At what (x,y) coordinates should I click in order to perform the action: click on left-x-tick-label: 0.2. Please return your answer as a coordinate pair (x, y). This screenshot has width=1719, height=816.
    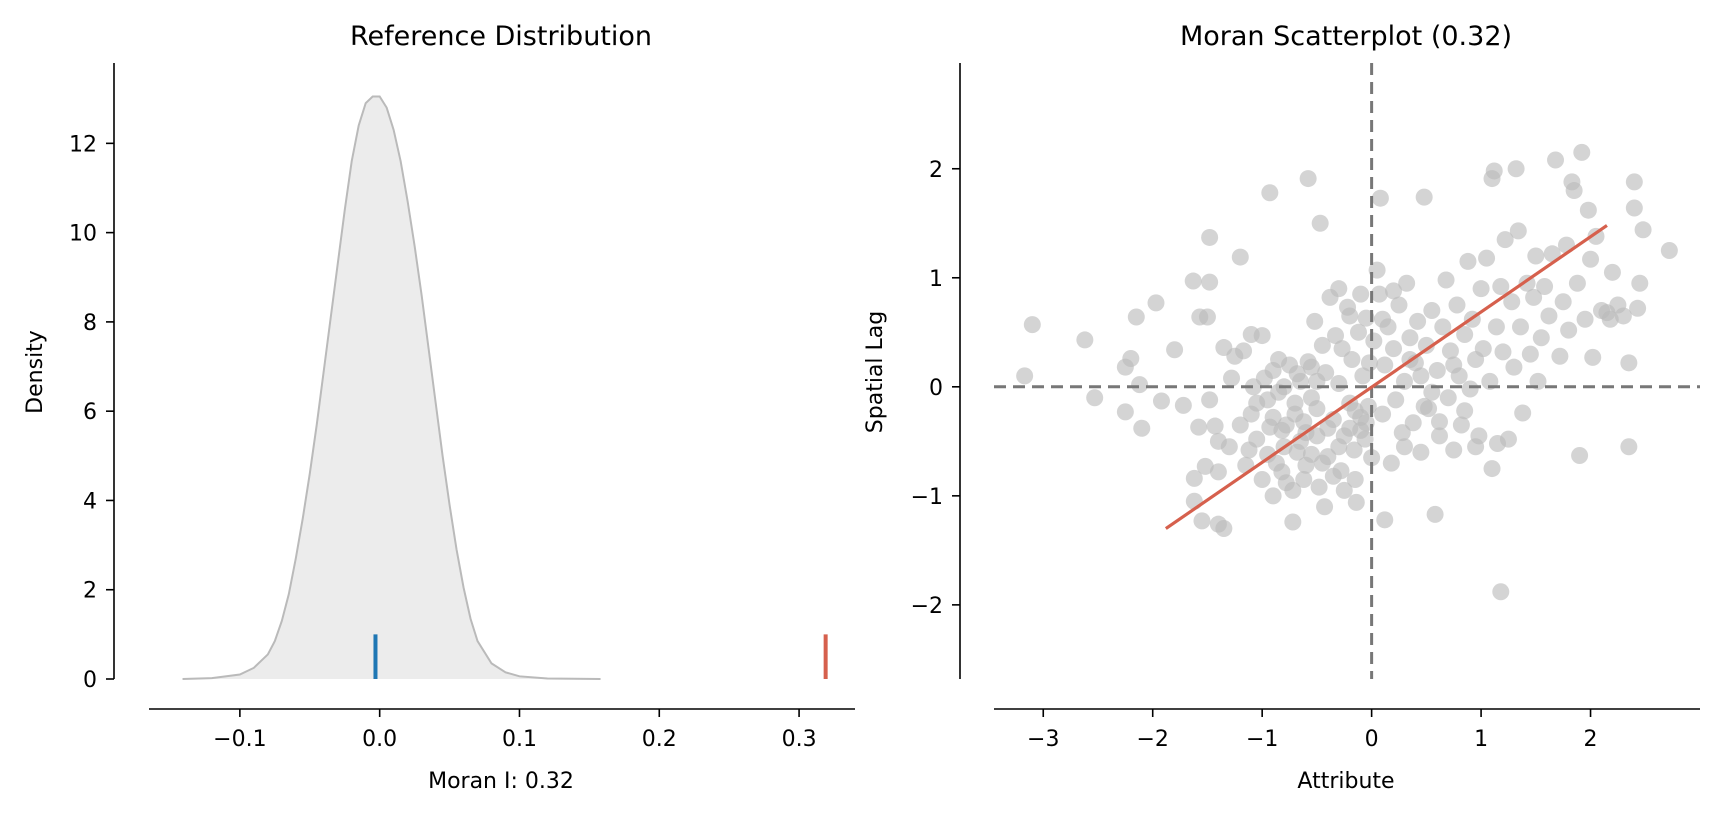
    Looking at the image, I should click on (659, 739).